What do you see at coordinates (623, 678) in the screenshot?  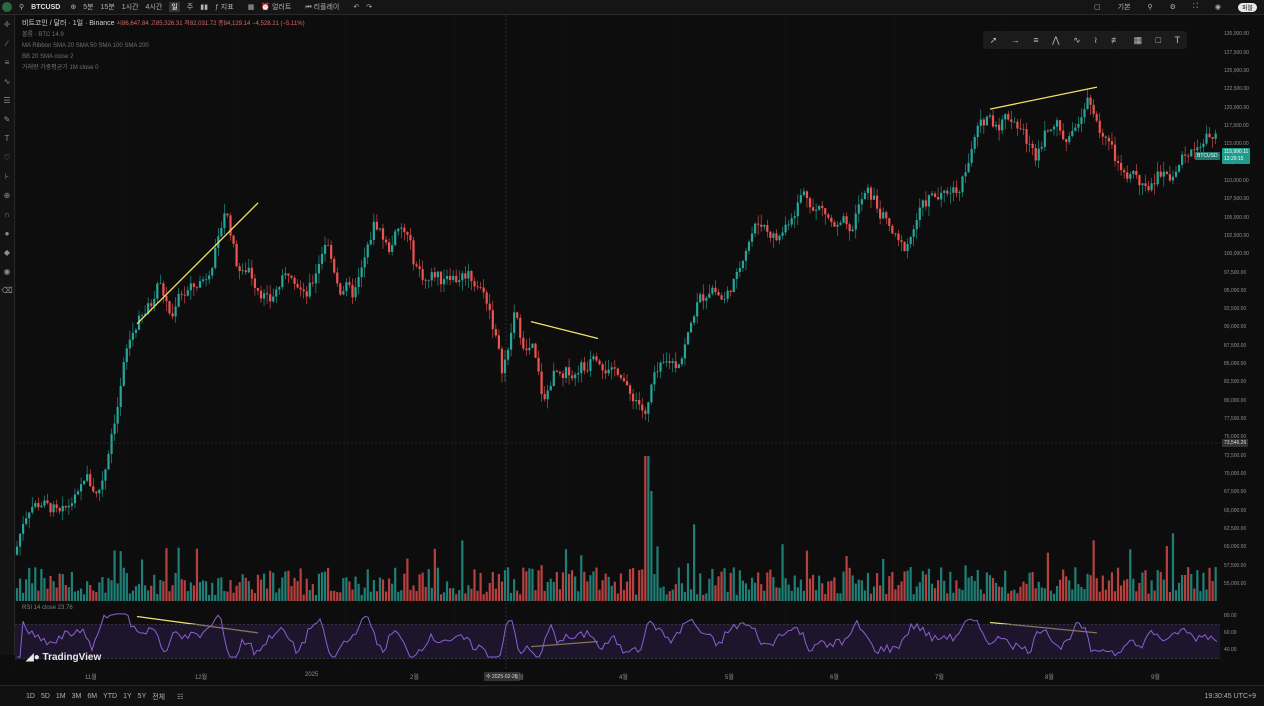 I see `time-tick: 4월` at bounding box center [623, 678].